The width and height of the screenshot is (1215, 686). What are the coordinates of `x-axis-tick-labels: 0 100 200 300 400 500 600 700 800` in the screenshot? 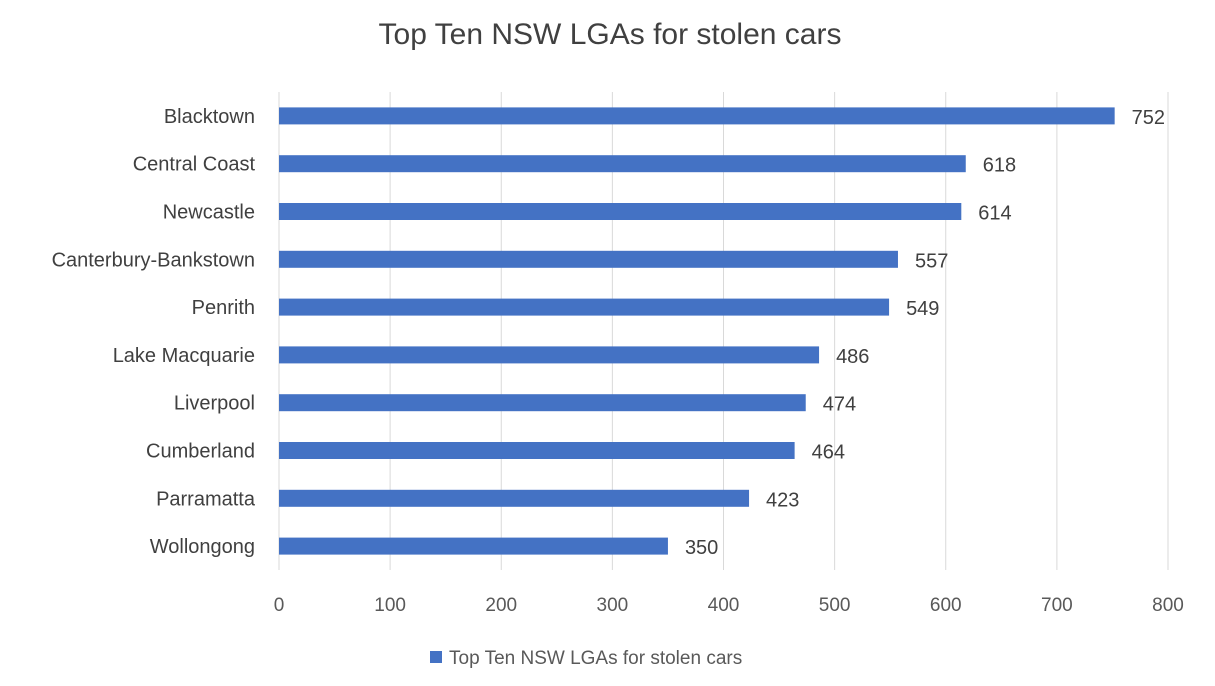 It's located at (729, 605).